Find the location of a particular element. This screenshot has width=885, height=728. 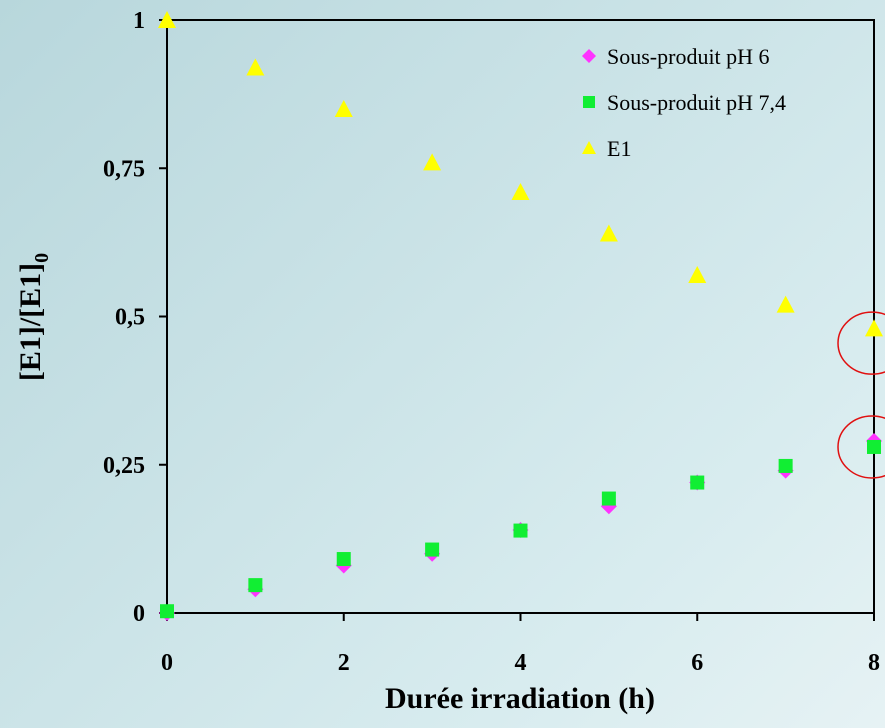

y-tick-label: 1 is located at coordinates (139, 21).